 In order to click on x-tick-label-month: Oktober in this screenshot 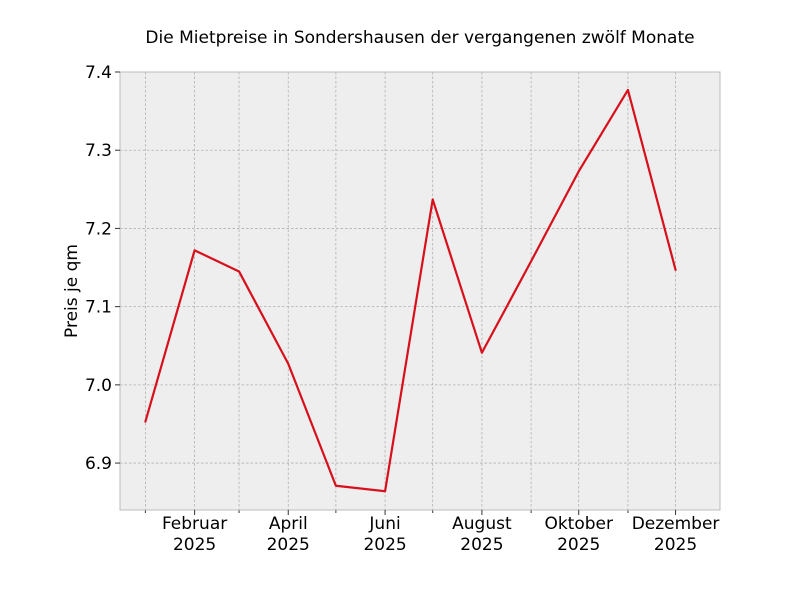, I will do `click(578, 524)`.